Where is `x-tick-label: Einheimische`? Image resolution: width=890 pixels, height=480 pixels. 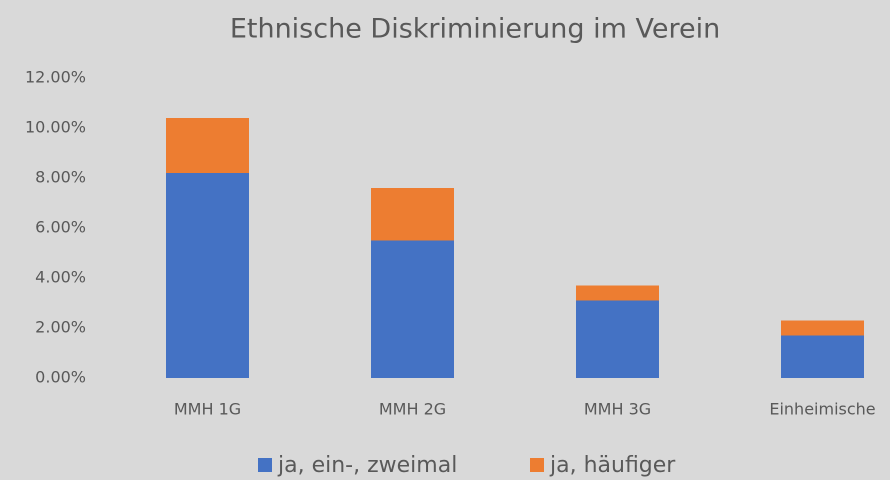 x-tick-label: Einheimische is located at coordinates (822, 409).